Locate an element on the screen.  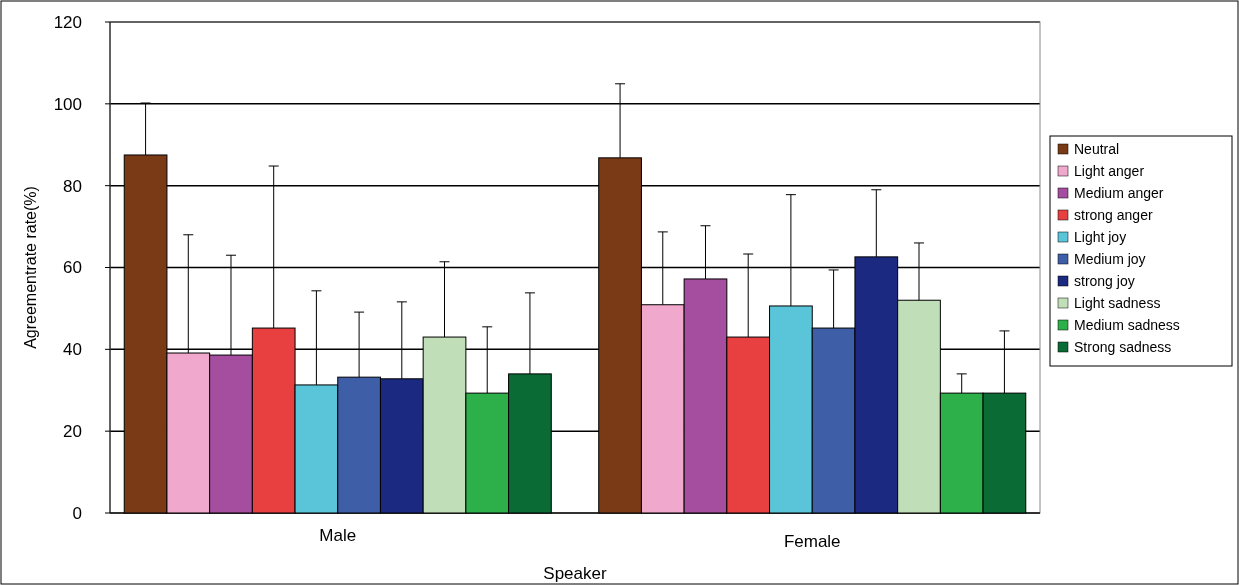
legend-label: Light joy is located at coordinates (1100, 236).